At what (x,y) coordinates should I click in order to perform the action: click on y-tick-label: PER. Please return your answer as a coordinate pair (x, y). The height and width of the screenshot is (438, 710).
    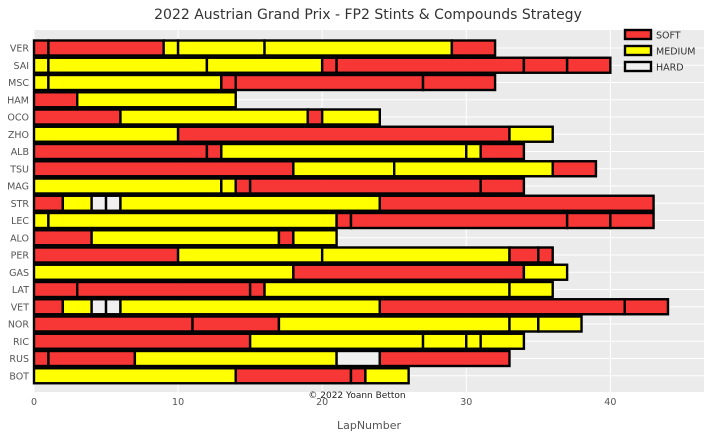
    Looking at the image, I should click on (20, 256).